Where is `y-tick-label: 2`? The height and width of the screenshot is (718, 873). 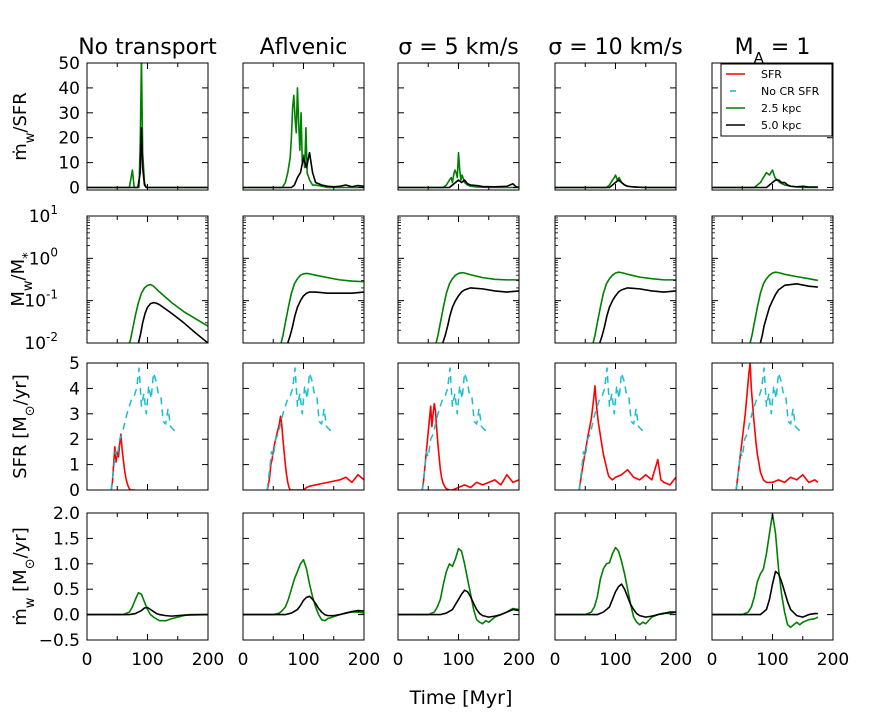
y-tick-label: 2 is located at coordinates (74, 440).